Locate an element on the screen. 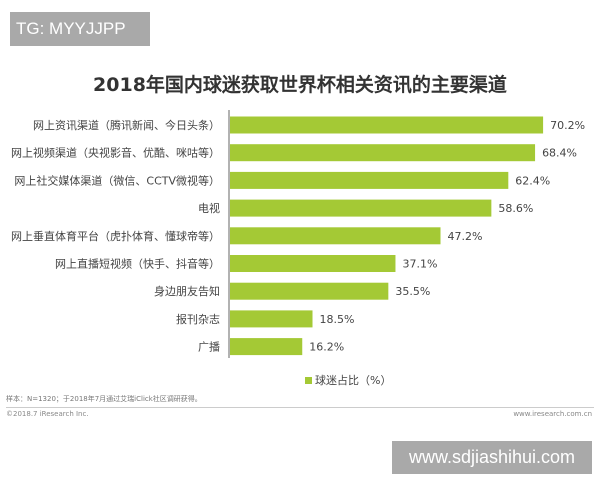 The width and height of the screenshot is (600, 480). data-label: 35.5% is located at coordinates (412, 291).